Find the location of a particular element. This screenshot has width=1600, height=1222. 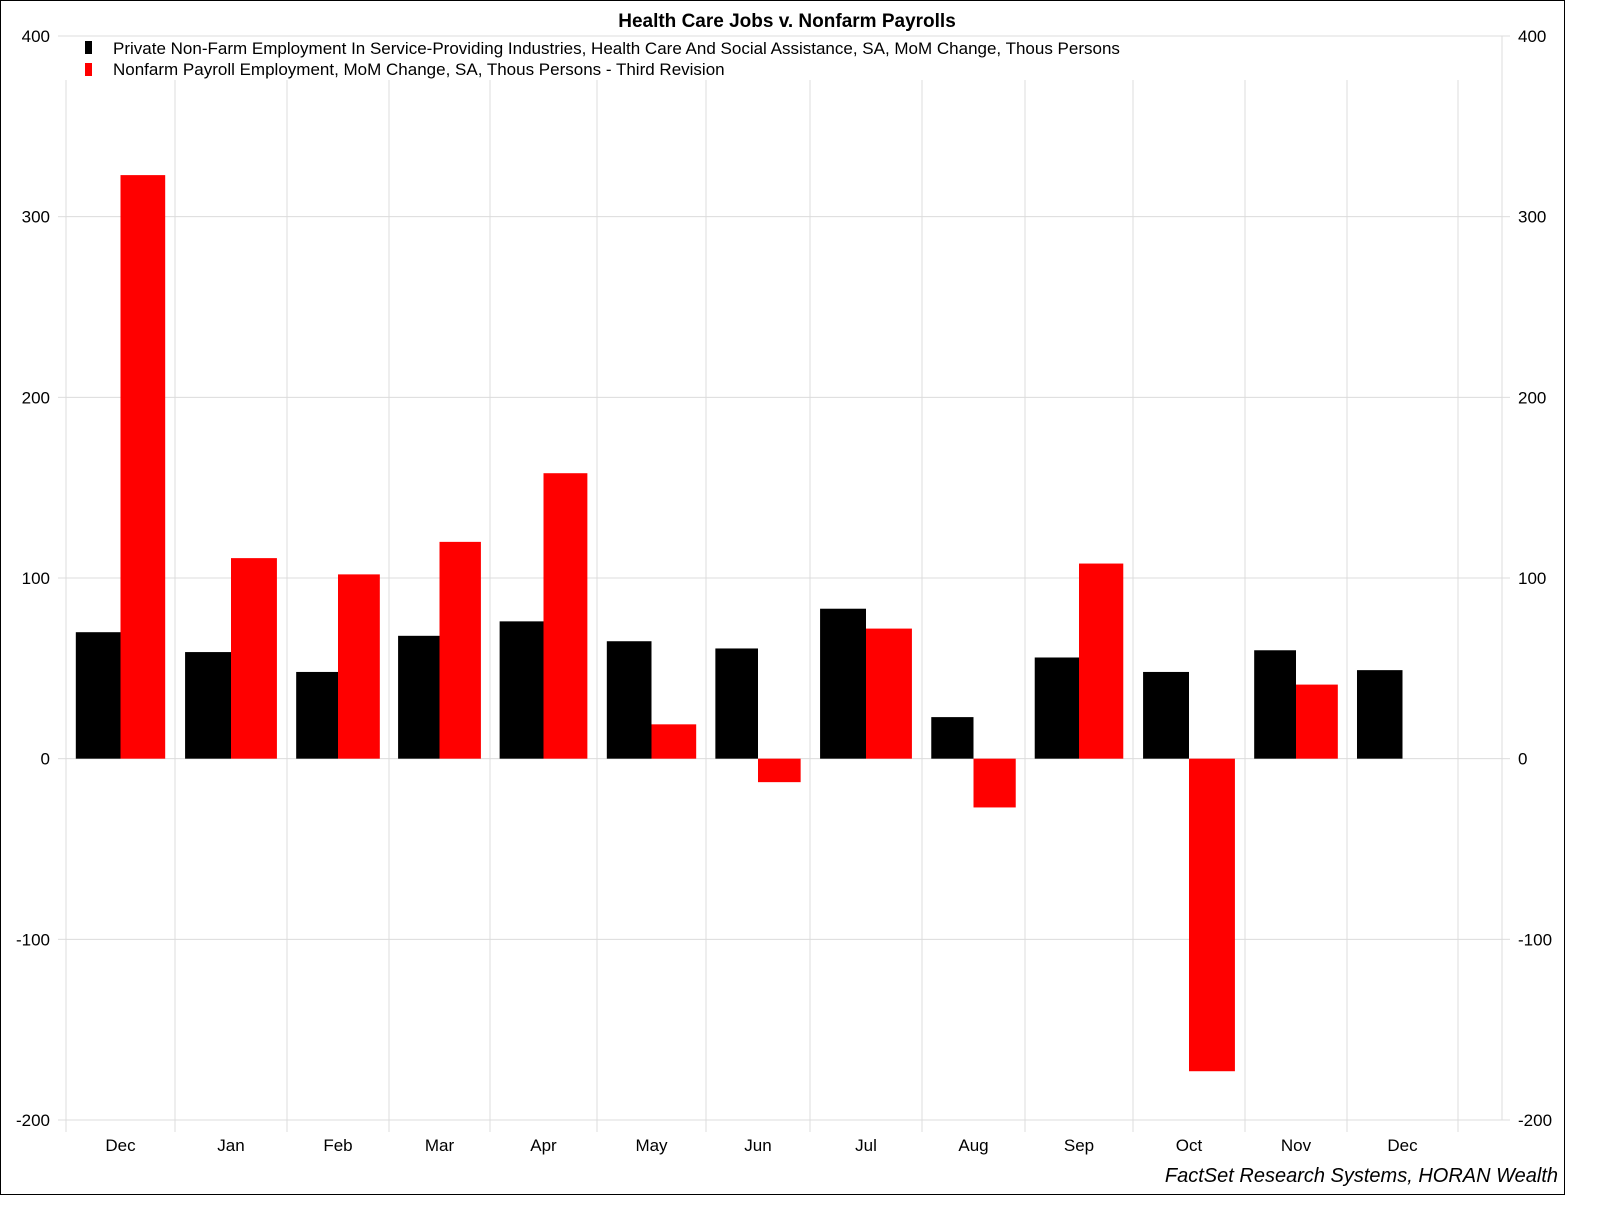

x-tick-label: Jul is located at coordinates (866, 1145).